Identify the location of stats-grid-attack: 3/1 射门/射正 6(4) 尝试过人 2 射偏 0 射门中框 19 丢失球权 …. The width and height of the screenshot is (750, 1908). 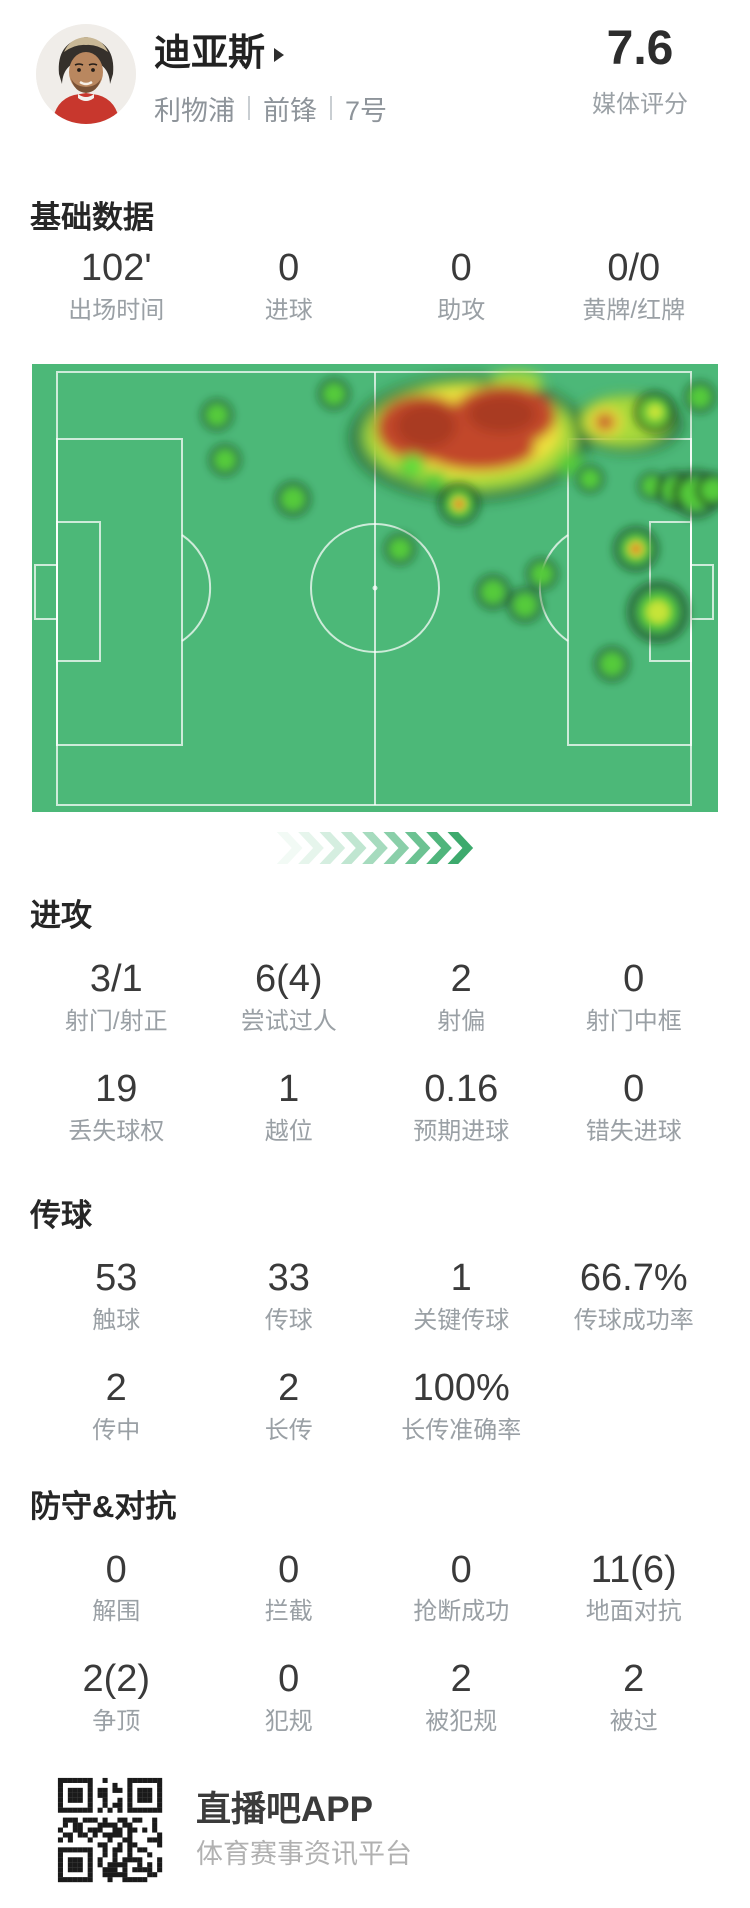
(375, 1051).